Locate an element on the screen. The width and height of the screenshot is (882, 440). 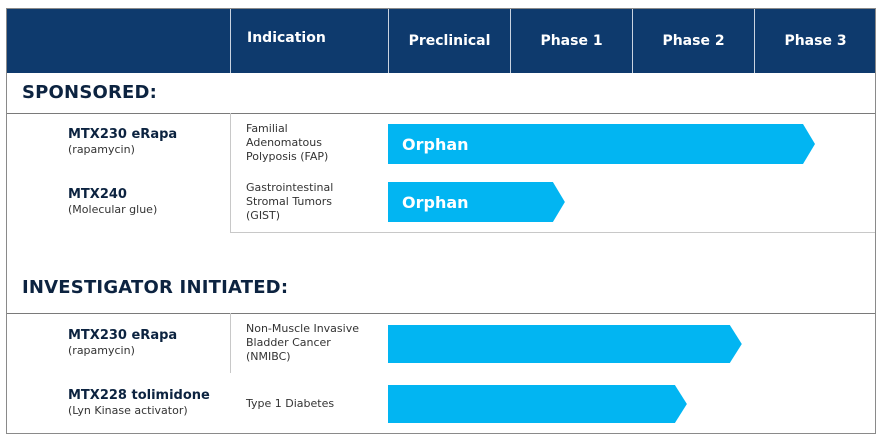
column-indication: Indication is located at coordinates (309, 41).